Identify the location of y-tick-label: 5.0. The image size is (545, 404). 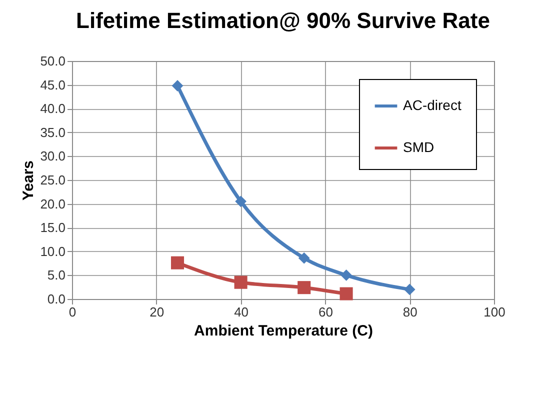
(56, 275).